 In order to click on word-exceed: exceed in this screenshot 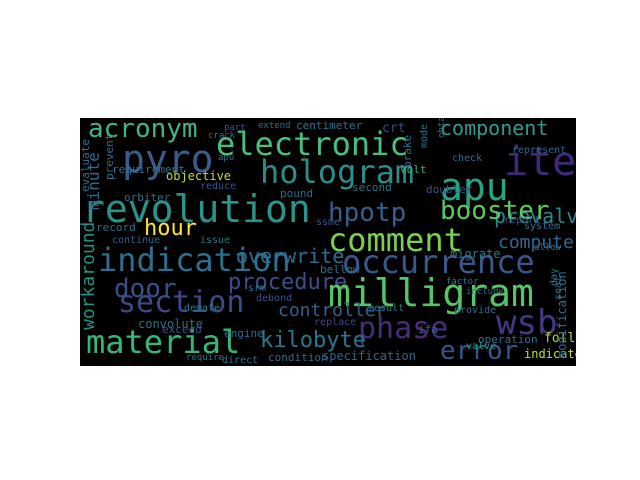, I will do `click(182, 329)`.